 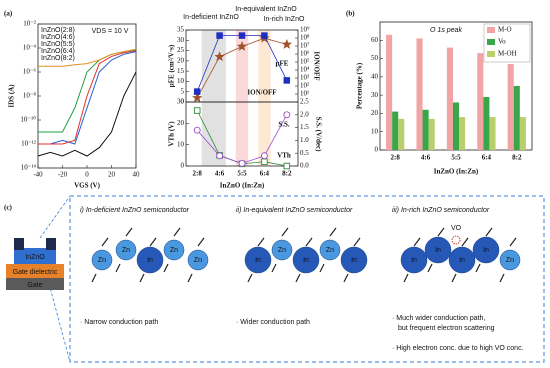 What do you see at coordinates (172, 65) in the screenshot?
I see `y-axis-label: μFE (cm²/V·s)` at bounding box center [172, 65].